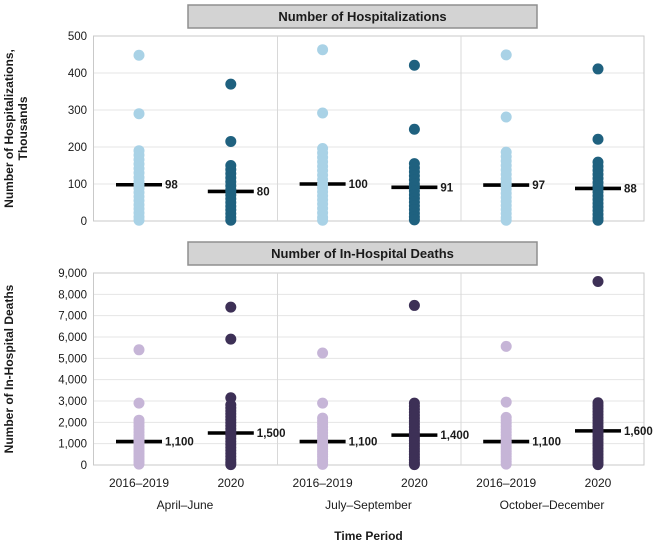 The height and width of the screenshot is (544, 658). I want to click on y-tick-label: 9,000, so click(72, 274).